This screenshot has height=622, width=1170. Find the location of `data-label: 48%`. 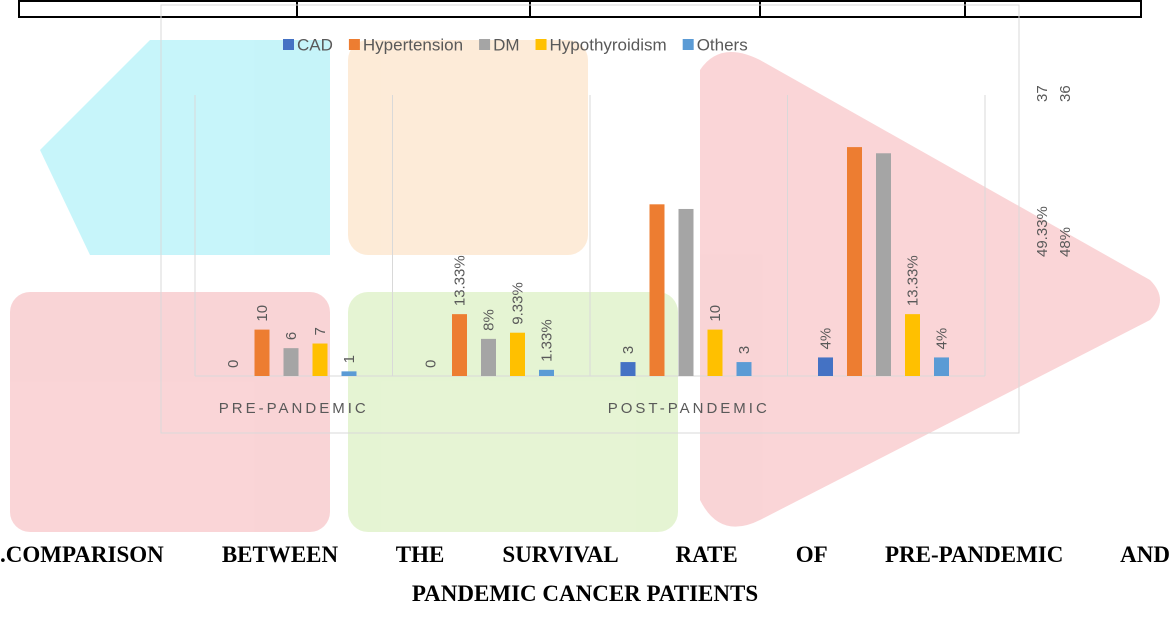

data-label: 48% is located at coordinates (1065, 242).